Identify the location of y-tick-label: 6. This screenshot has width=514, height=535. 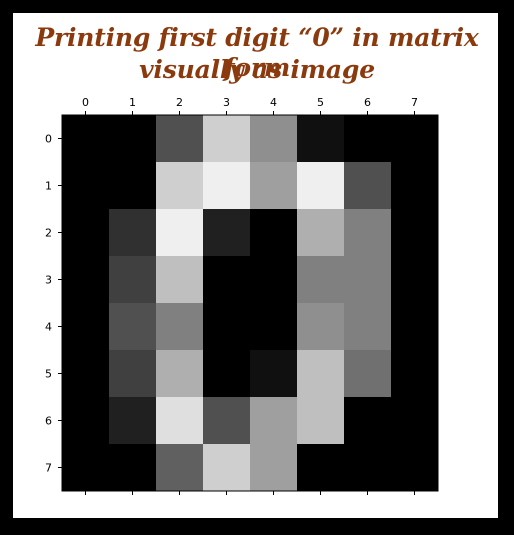
(48, 421).